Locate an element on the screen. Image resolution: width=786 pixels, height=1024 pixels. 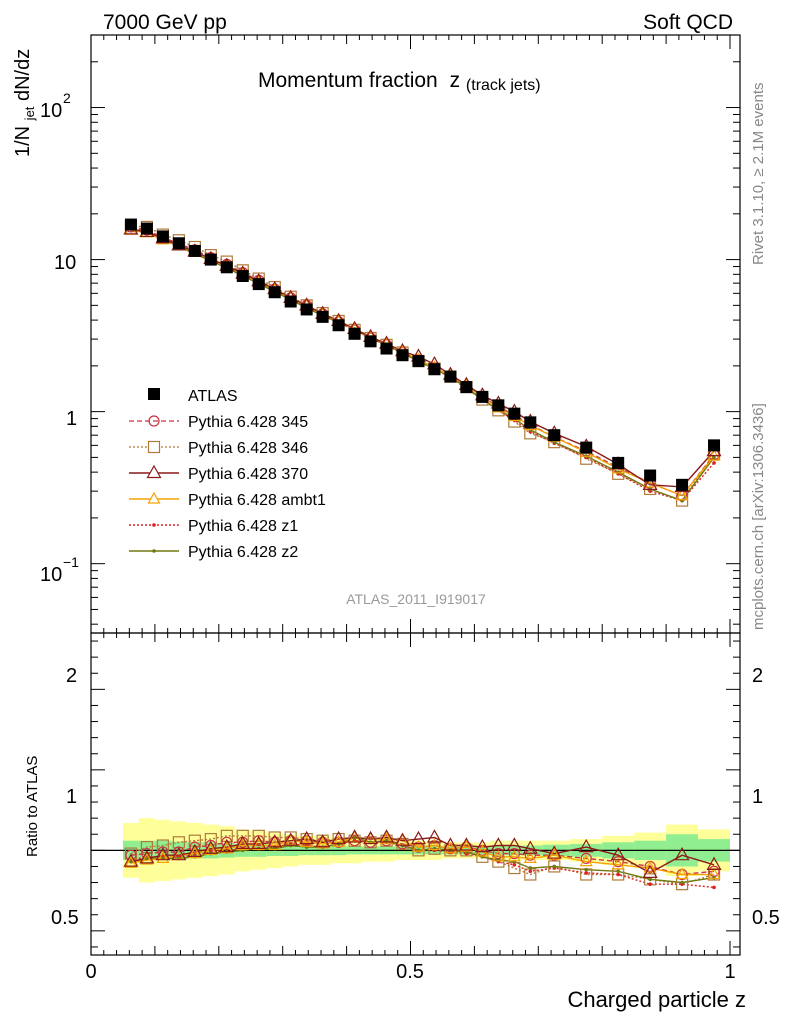
ratio-point-p345 is located at coordinates (618, 862).